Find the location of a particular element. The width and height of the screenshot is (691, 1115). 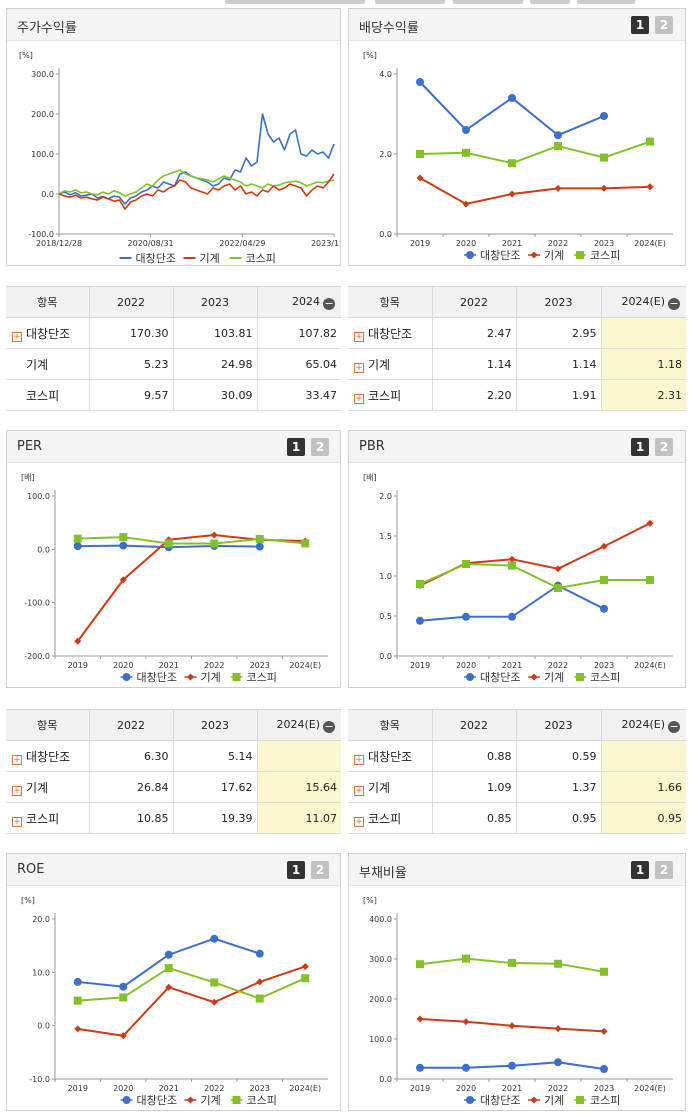

column-header: 2024− is located at coordinates (298, 302).